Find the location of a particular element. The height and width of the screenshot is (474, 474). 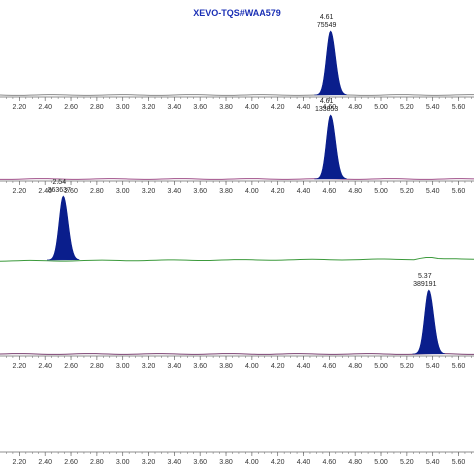

peak-rt-label-4: 5.37 is located at coordinates (425, 276).